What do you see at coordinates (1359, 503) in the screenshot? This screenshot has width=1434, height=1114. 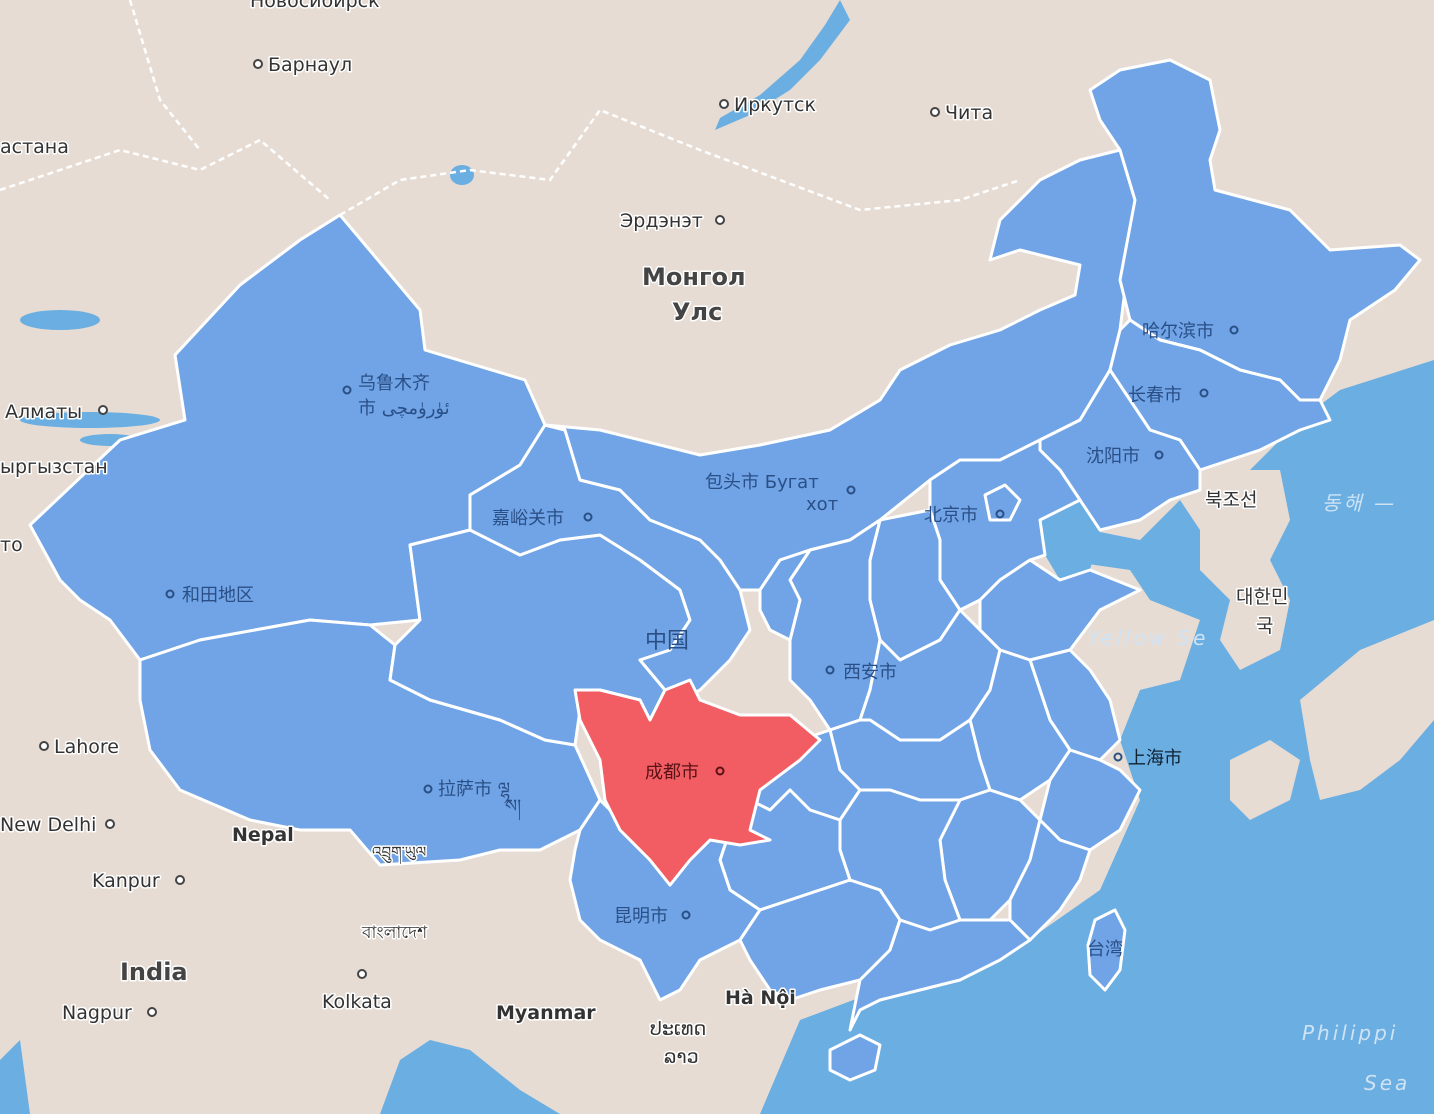 I see `label-east-sea: 동해 —` at bounding box center [1359, 503].